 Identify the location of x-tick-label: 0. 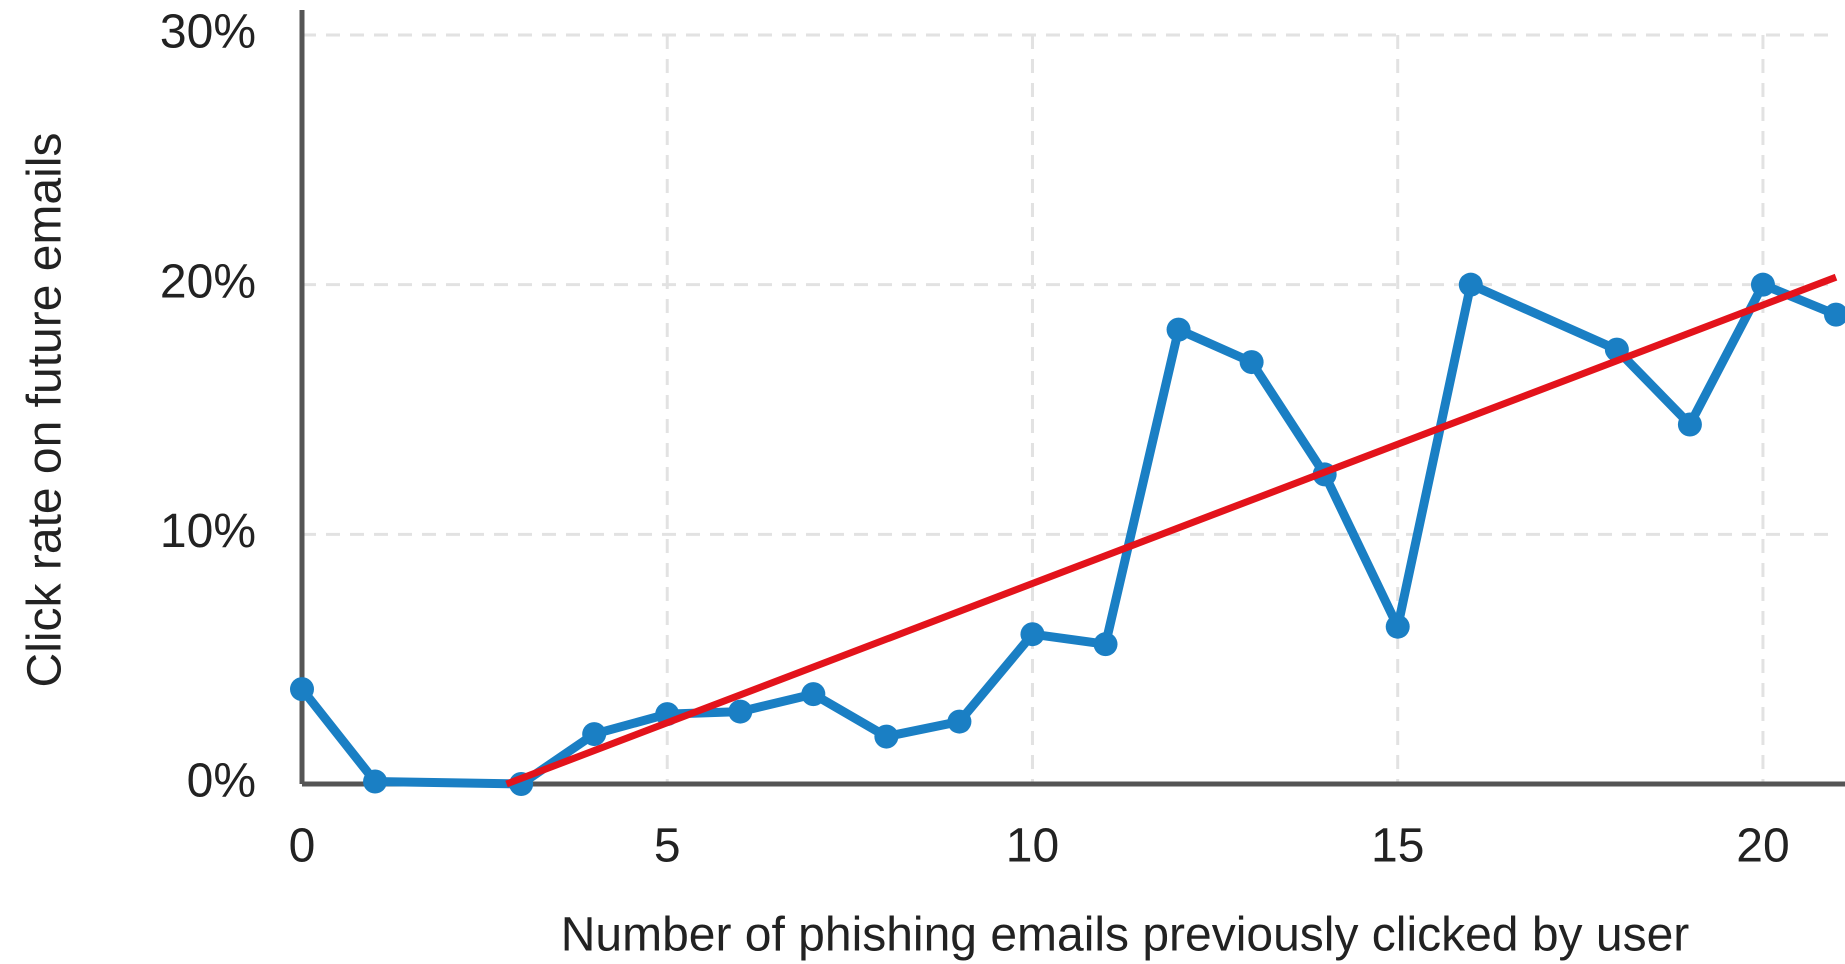
(302, 846).